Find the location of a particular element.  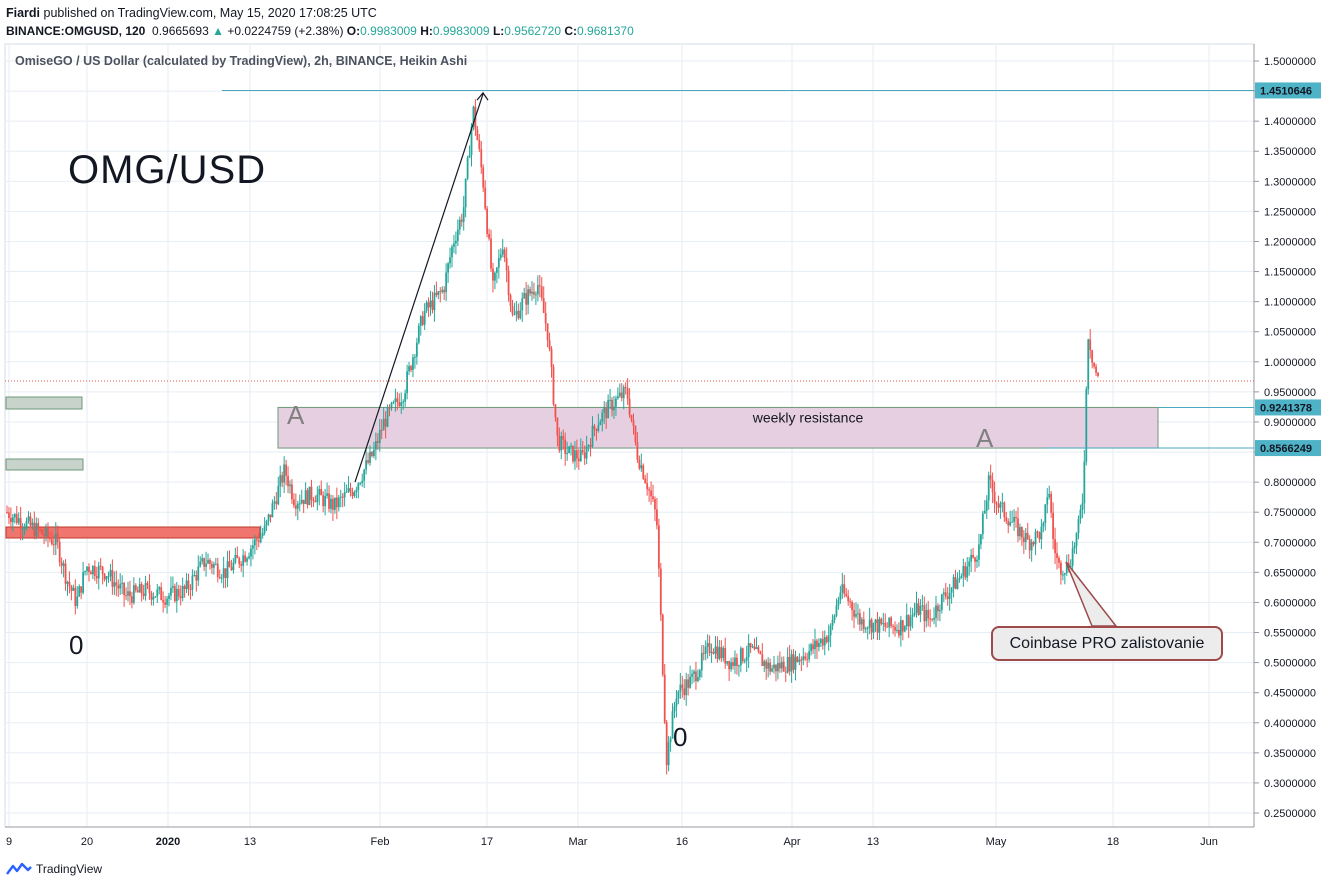

wave-label-a2: A is located at coordinates (985, 438).